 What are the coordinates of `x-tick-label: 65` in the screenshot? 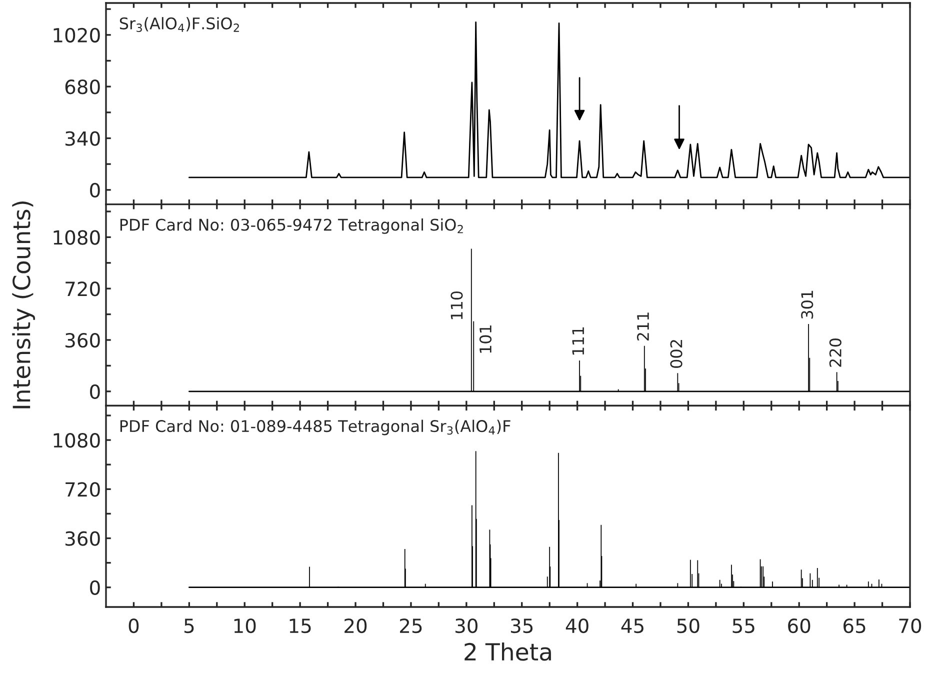 It's located at (855, 626).